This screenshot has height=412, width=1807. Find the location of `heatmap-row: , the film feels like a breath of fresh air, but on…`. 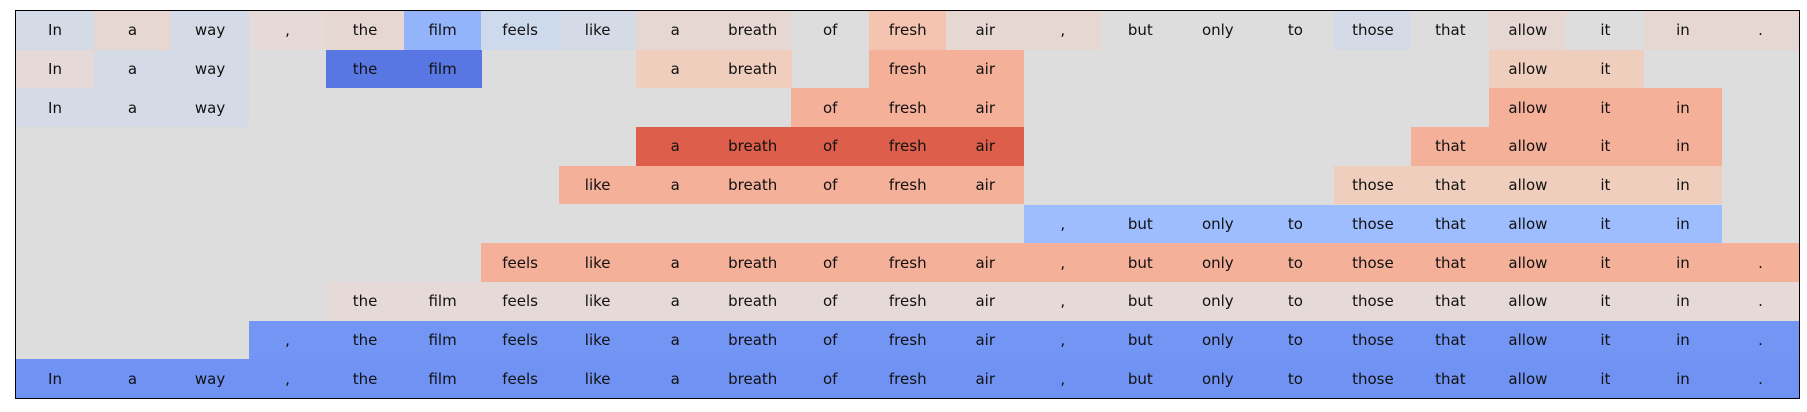

heatmap-row: , the film feels like a breath of fresh air, but on… is located at coordinates (908, 340).